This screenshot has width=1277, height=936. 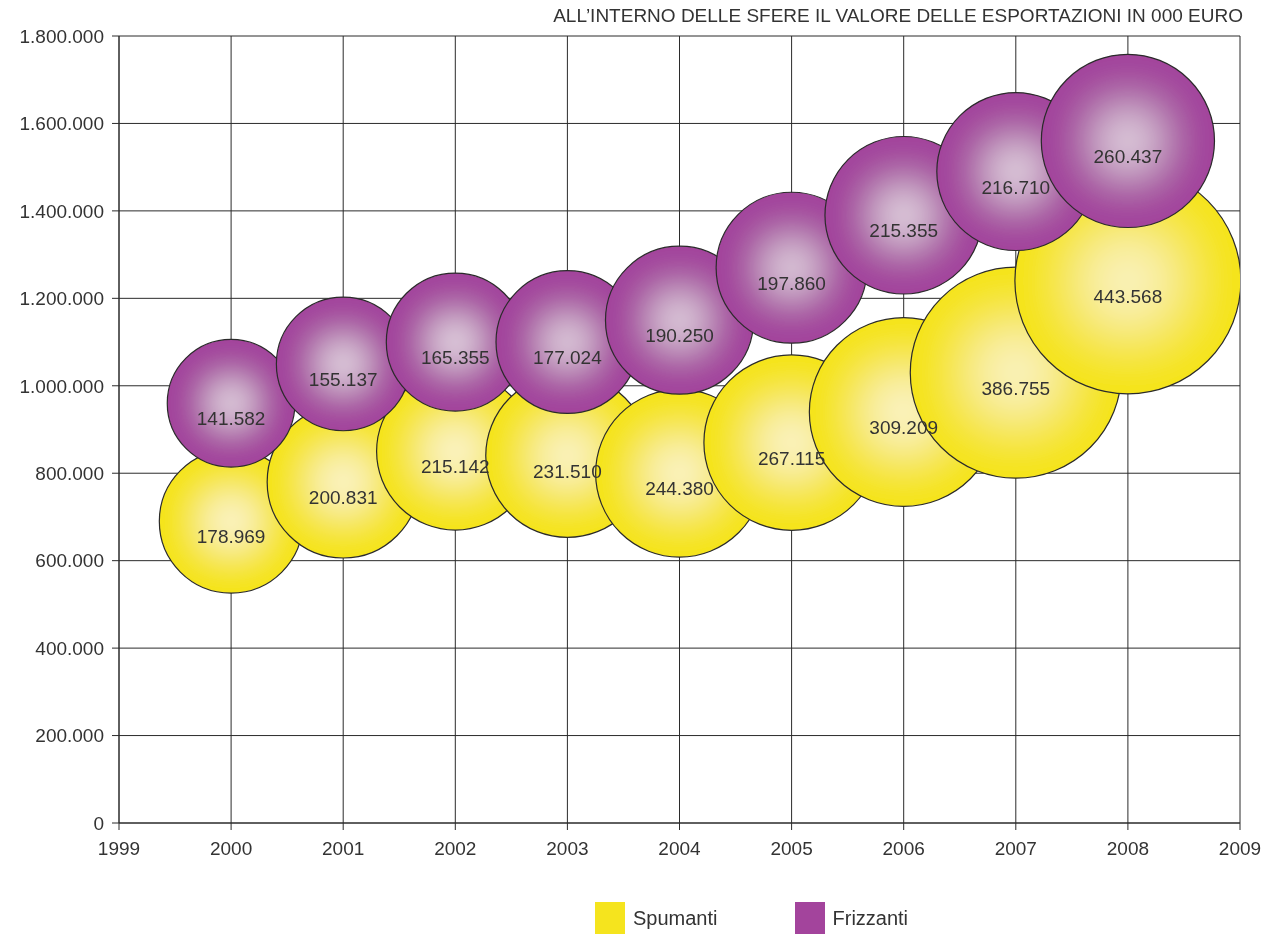 I want to click on x-tick-label: 2000, so click(x=231, y=849).